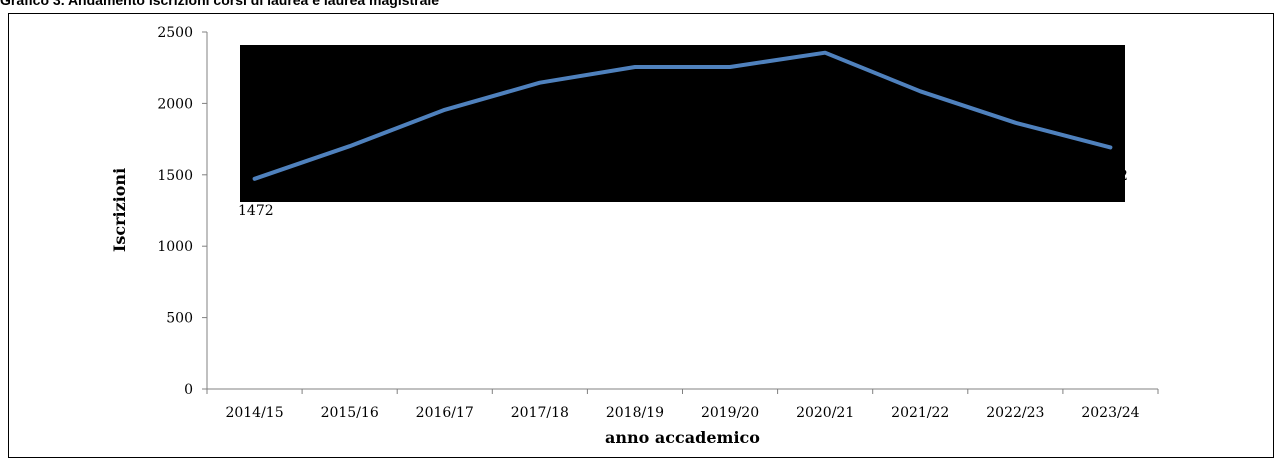 This screenshot has width=1281, height=458. What do you see at coordinates (350, 413) in the screenshot?
I see `x-tick-label: 2015/16` at bounding box center [350, 413].